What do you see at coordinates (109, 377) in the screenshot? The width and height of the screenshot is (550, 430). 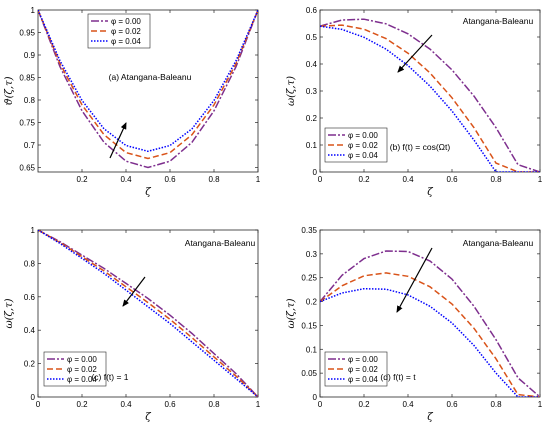 I see `forcing-label: (c) f(t) = 1` at bounding box center [109, 377].